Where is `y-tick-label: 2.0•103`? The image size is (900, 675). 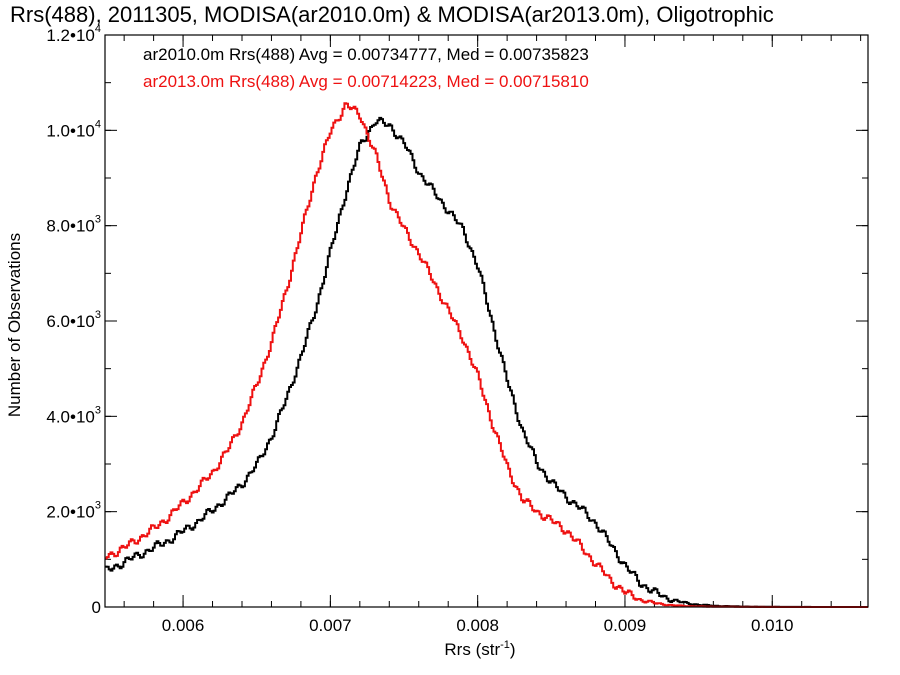
y-tick-label: 2.0•103 is located at coordinates (73, 511).